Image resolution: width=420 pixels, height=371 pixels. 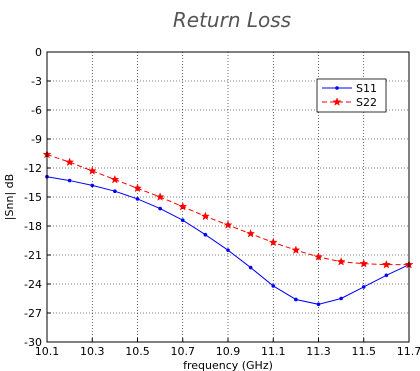 What do you see at coordinates (33, 197) in the screenshot?
I see `y-tick-label: -15` at bounding box center [33, 197].